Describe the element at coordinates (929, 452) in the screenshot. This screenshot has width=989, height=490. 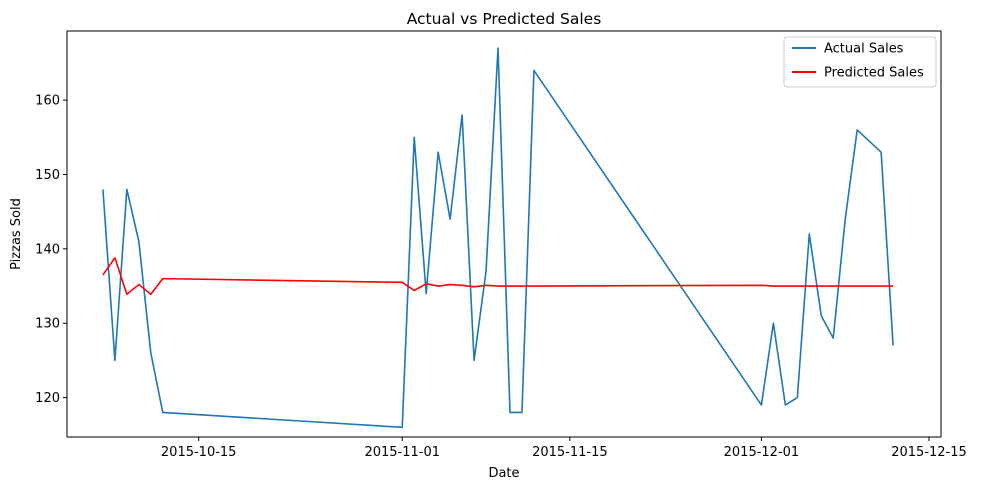
I see `x-tick-label: 2015-12-15` at that location.